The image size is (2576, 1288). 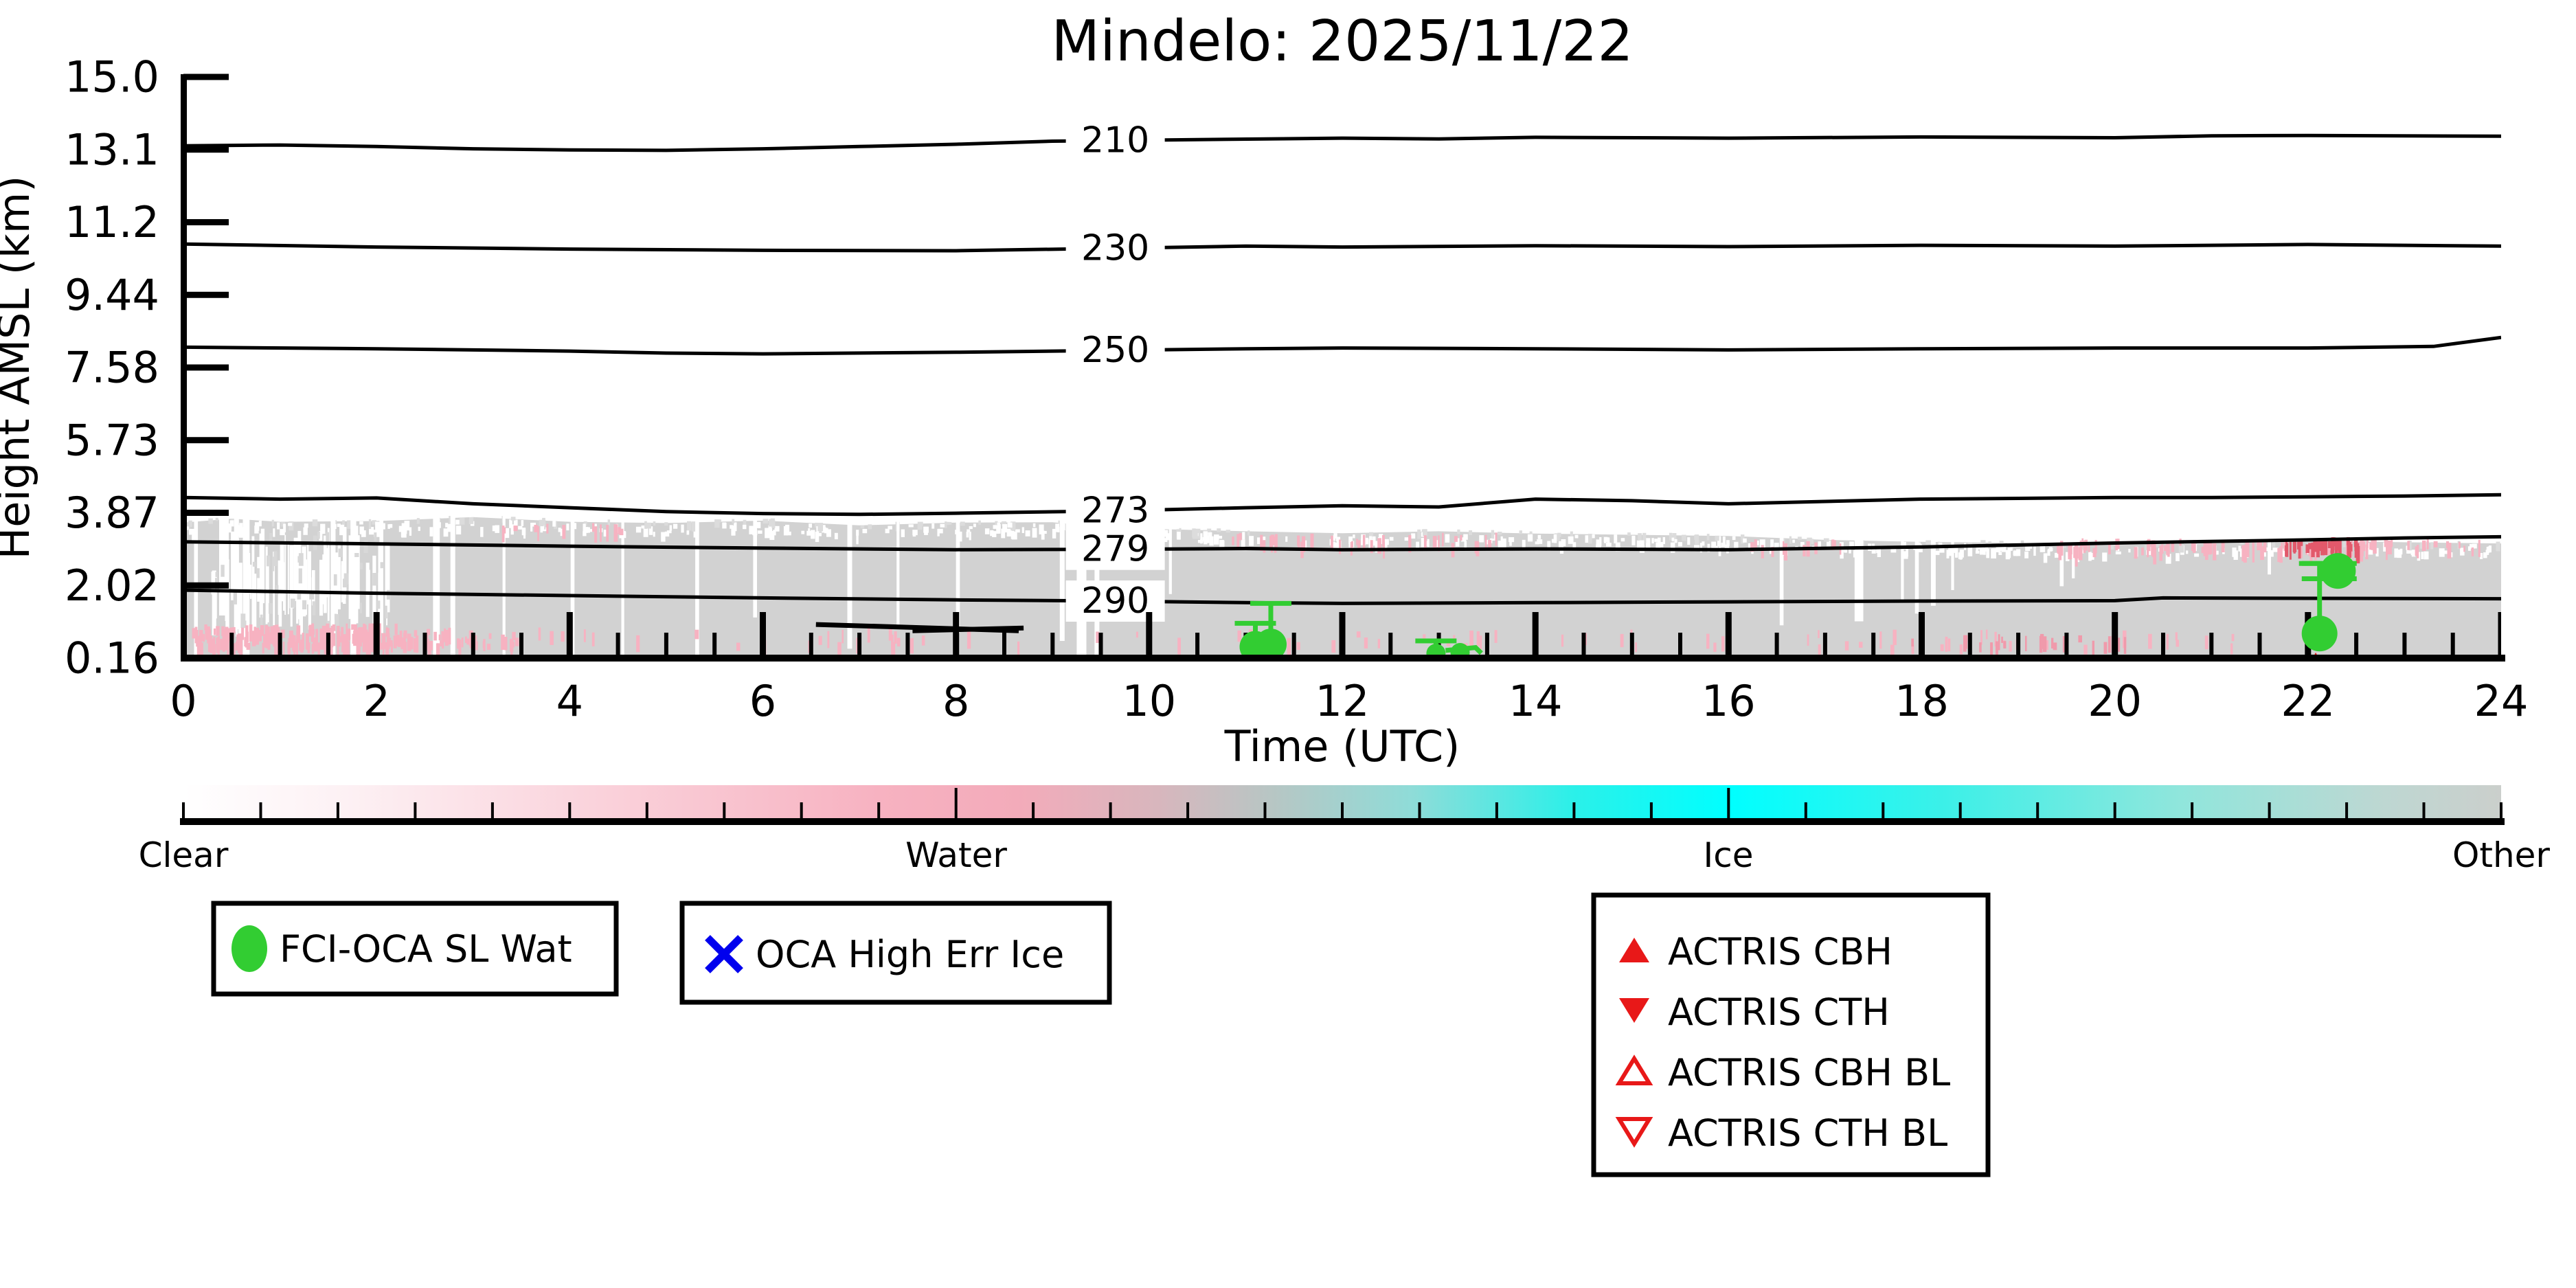 I want to click on colorbar-label-other: Other, so click(x=2501, y=855).